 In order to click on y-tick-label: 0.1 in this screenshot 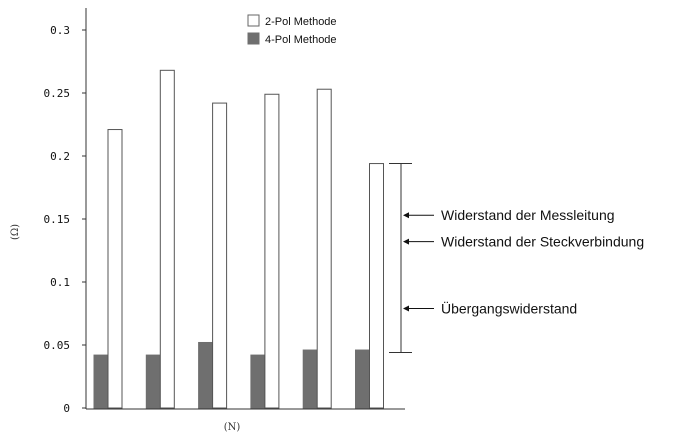, I will do `click(60, 282)`.